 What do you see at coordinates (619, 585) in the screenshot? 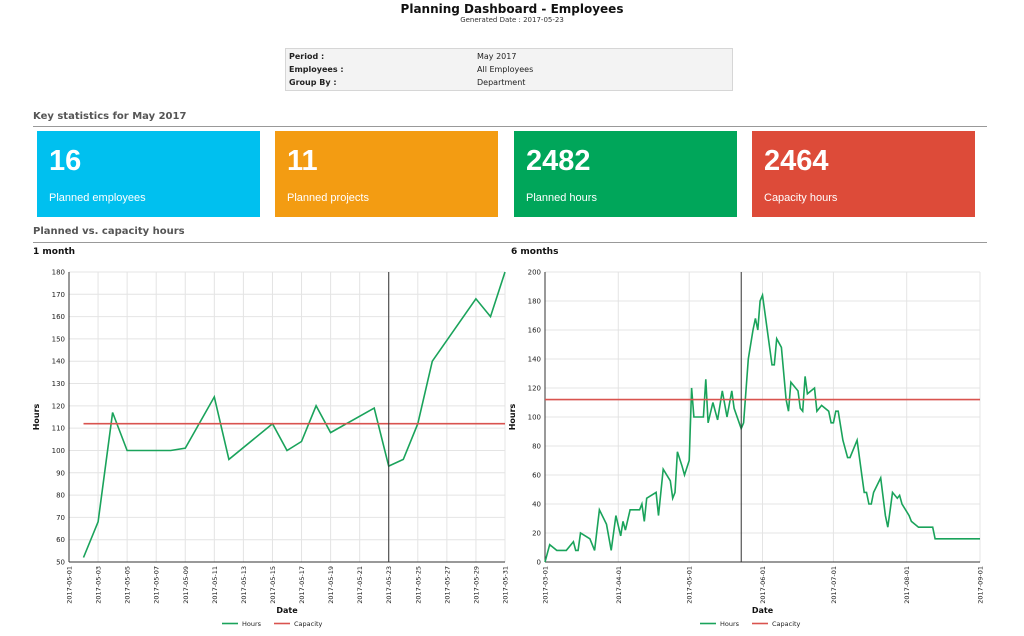
I see `x-tick-label: 2017-04-01` at bounding box center [619, 585].